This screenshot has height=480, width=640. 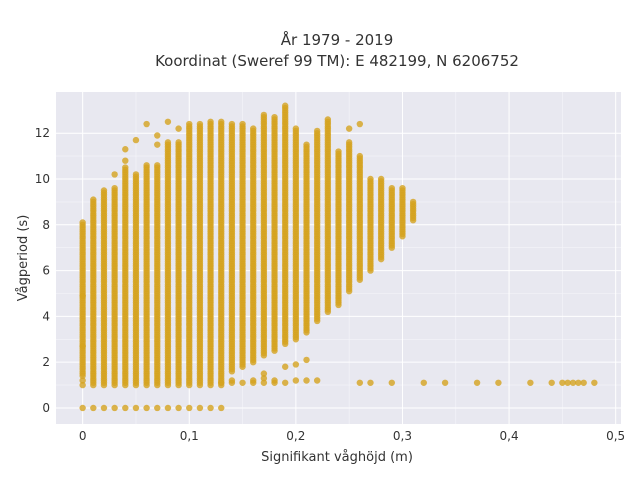 I want to click on x-tick-label: 0,3, so click(x=402, y=436).